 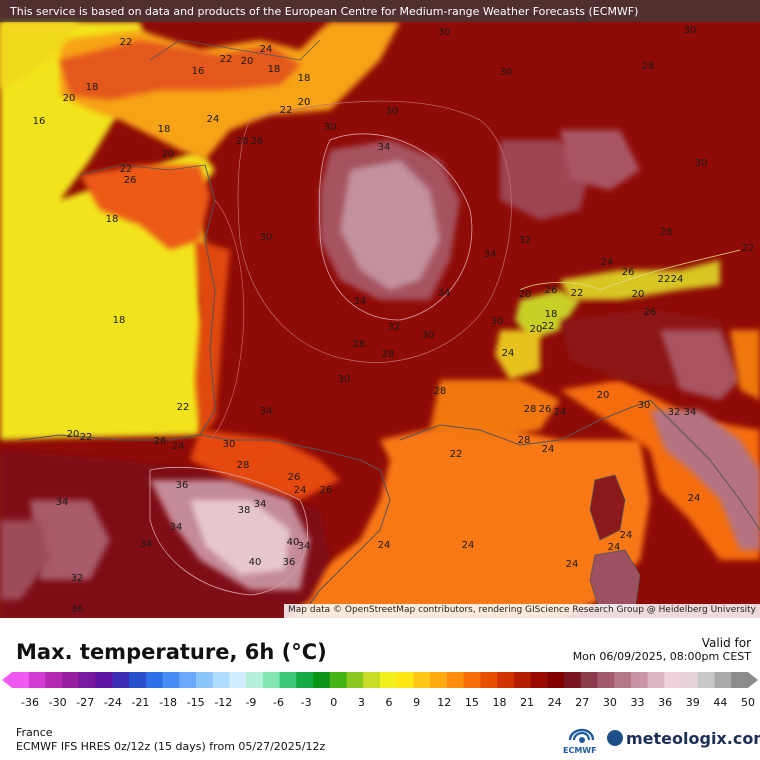 I want to click on map-temp-label: 26, so click(x=545, y=409).